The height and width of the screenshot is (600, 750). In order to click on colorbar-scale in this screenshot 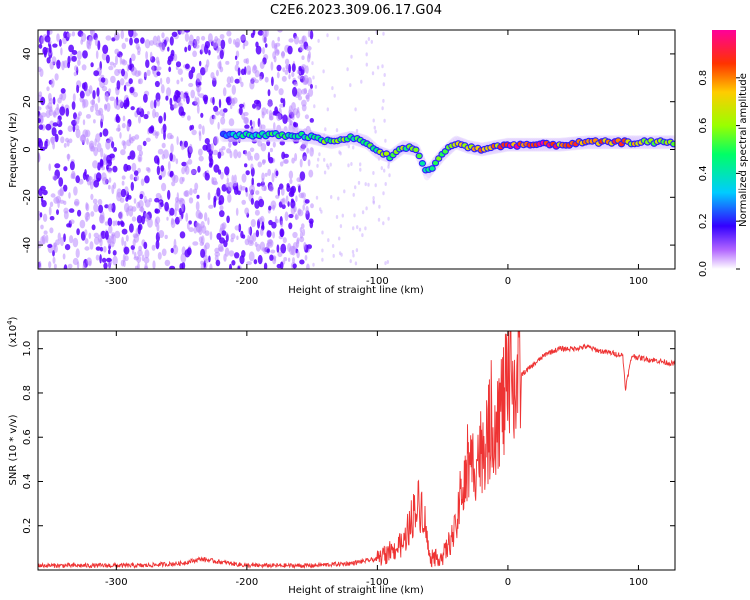, I will do `click(724, 149)`.